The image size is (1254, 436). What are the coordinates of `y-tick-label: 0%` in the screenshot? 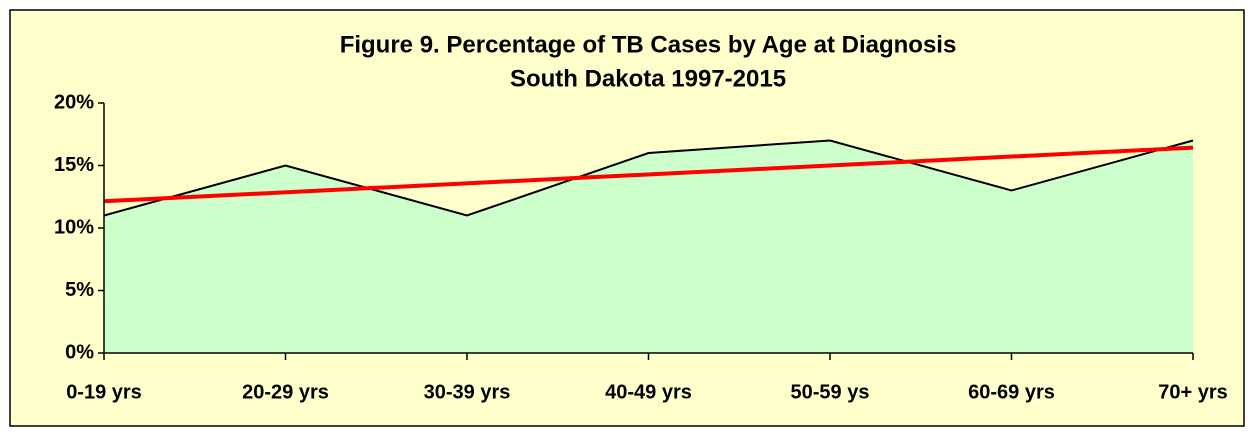 It's located at (79, 352).